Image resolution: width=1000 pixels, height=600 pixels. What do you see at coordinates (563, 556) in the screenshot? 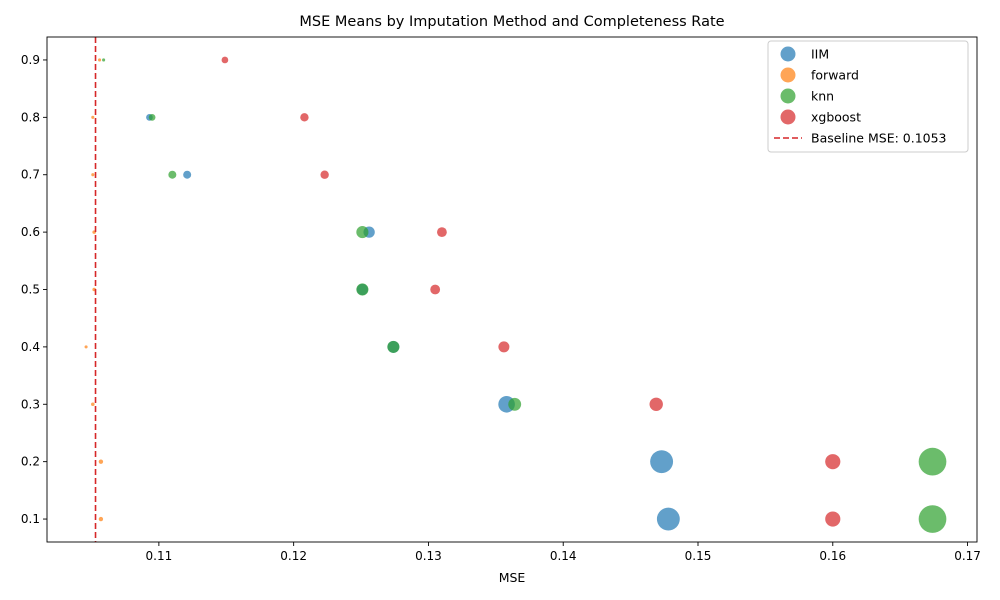
I see `x-tick-label: 0.14` at bounding box center [563, 556].